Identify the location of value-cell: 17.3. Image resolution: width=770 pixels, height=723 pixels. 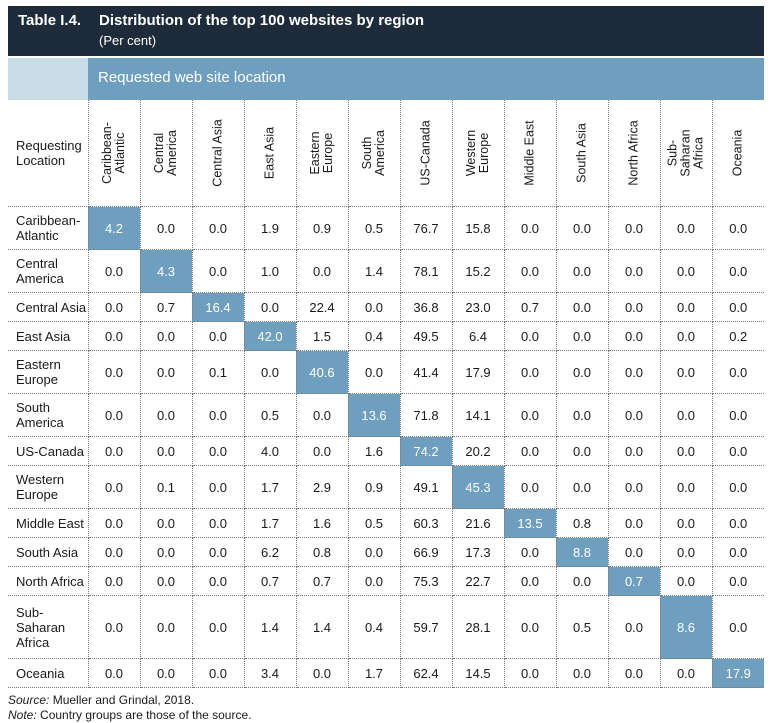
(478, 552).